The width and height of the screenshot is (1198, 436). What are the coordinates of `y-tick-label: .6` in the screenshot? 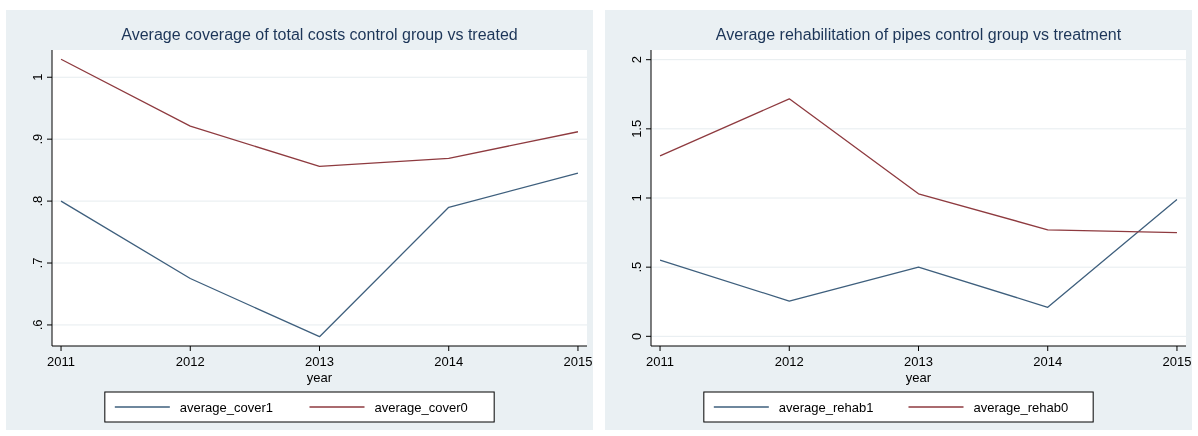 It's located at (37, 325).